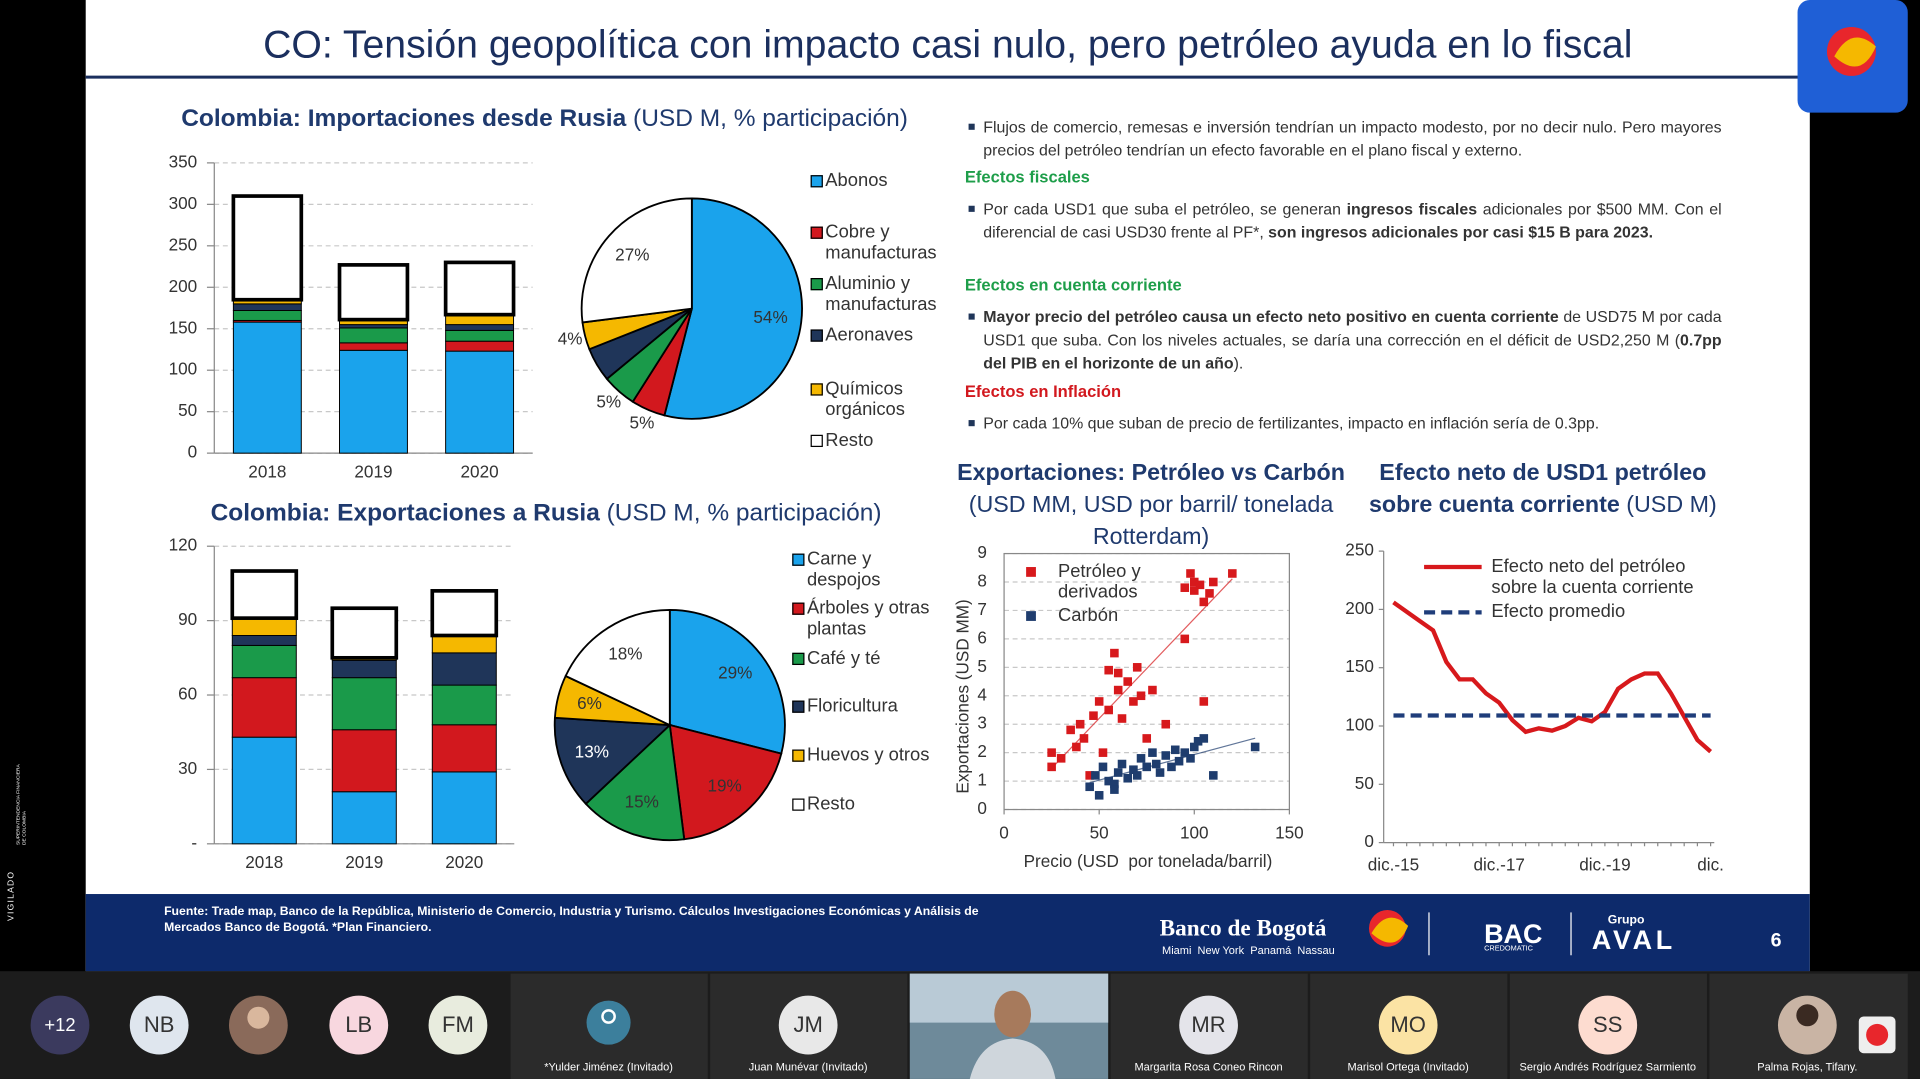 Image resolution: width=1920 pixels, height=1079 pixels. What do you see at coordinates (1513, 934) in the screenshot?
I see `bac: BAC` at bounding box center [1513, 934].